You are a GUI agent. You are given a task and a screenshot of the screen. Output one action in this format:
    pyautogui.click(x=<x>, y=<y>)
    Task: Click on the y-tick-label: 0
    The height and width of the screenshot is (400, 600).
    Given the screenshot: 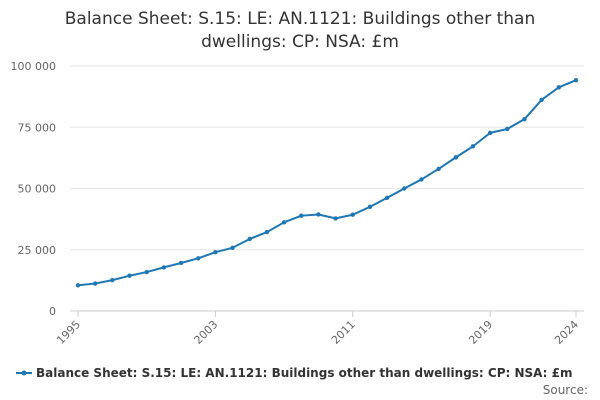 What is the action you would take?
    pyautogui.click(x=52, y=311)
    